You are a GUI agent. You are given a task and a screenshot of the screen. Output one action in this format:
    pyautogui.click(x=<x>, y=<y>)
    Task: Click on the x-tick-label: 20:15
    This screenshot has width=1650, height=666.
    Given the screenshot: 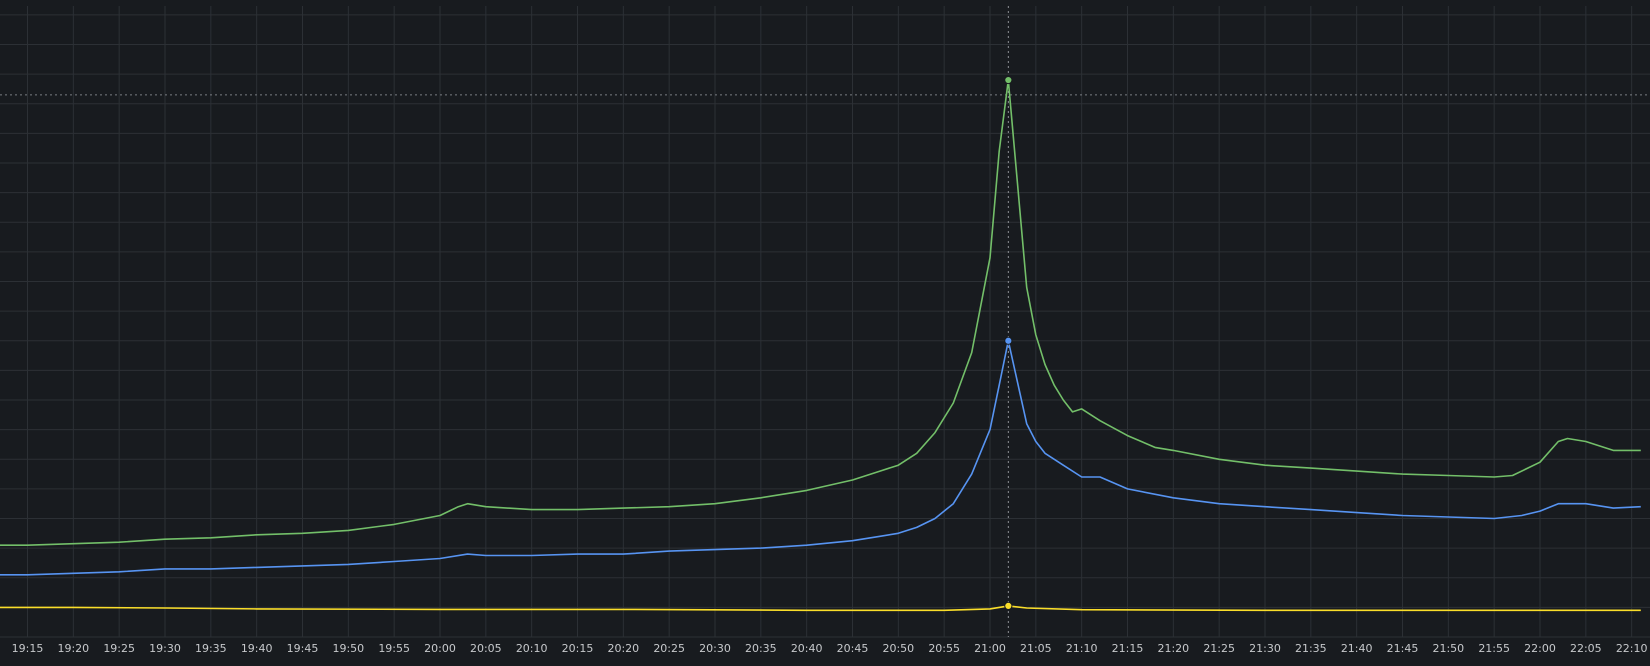 What is the action you would take?
    pyautogui.click(x=578, y=648)
    